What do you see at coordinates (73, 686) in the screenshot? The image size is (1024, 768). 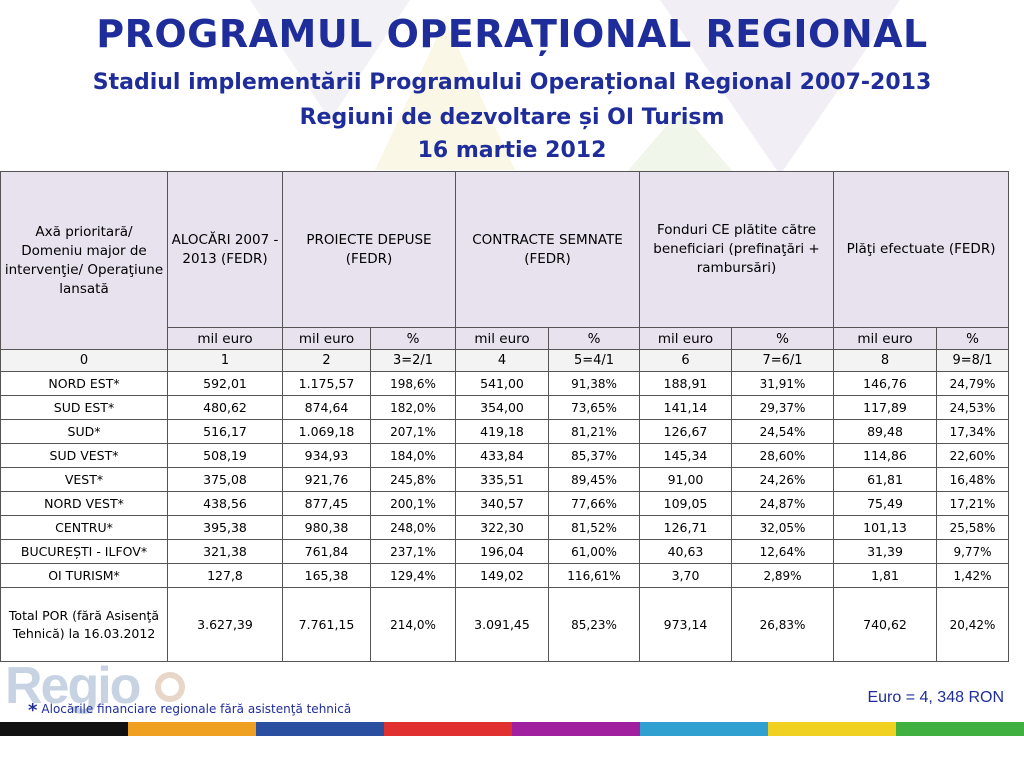 I see `logo-wordmark: Regio` at bounding box center [73, 686].